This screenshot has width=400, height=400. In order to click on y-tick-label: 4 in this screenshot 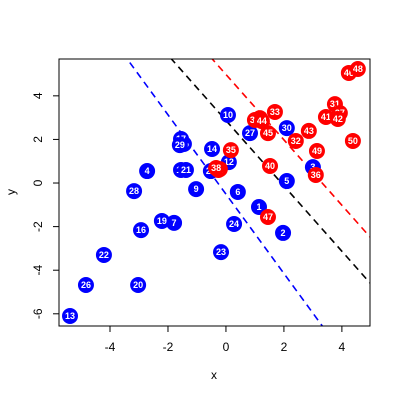, I will do `click(38, 95)`.